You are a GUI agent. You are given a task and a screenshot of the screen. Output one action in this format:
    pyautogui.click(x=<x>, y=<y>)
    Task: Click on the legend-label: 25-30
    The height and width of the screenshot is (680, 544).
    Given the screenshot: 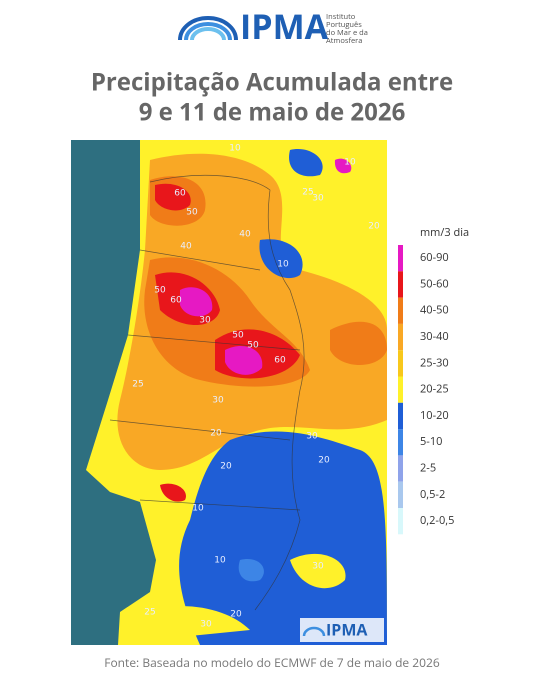 What is the action you would take?
    pyautogui.click(x=434, y=362)
    